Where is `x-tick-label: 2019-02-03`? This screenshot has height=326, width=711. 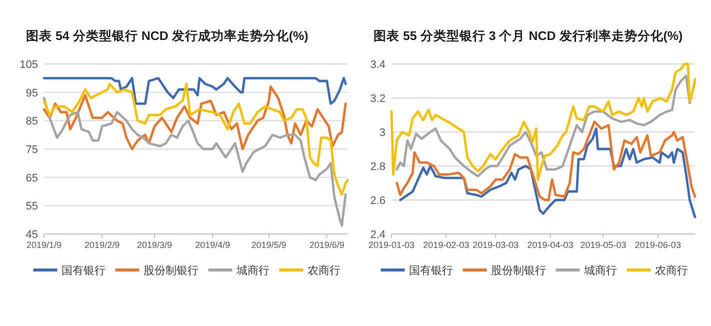 x-tick-label: 2019-02-03 is located at coordinates (446, 245).